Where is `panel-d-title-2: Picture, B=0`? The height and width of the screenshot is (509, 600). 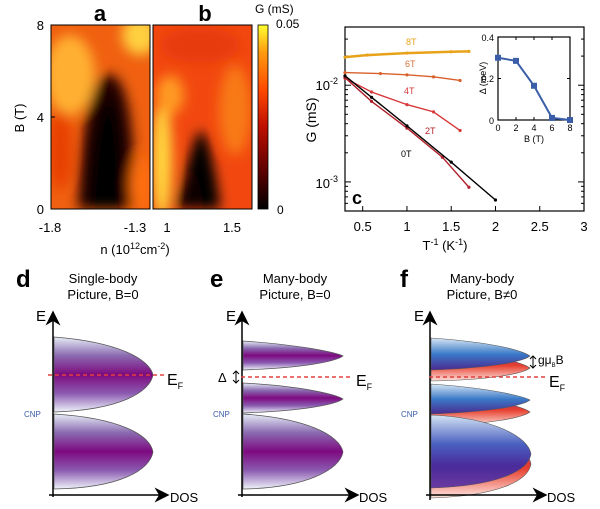
panel-d-title-2: Picture, B=0 is located at coordinates (102, 294).